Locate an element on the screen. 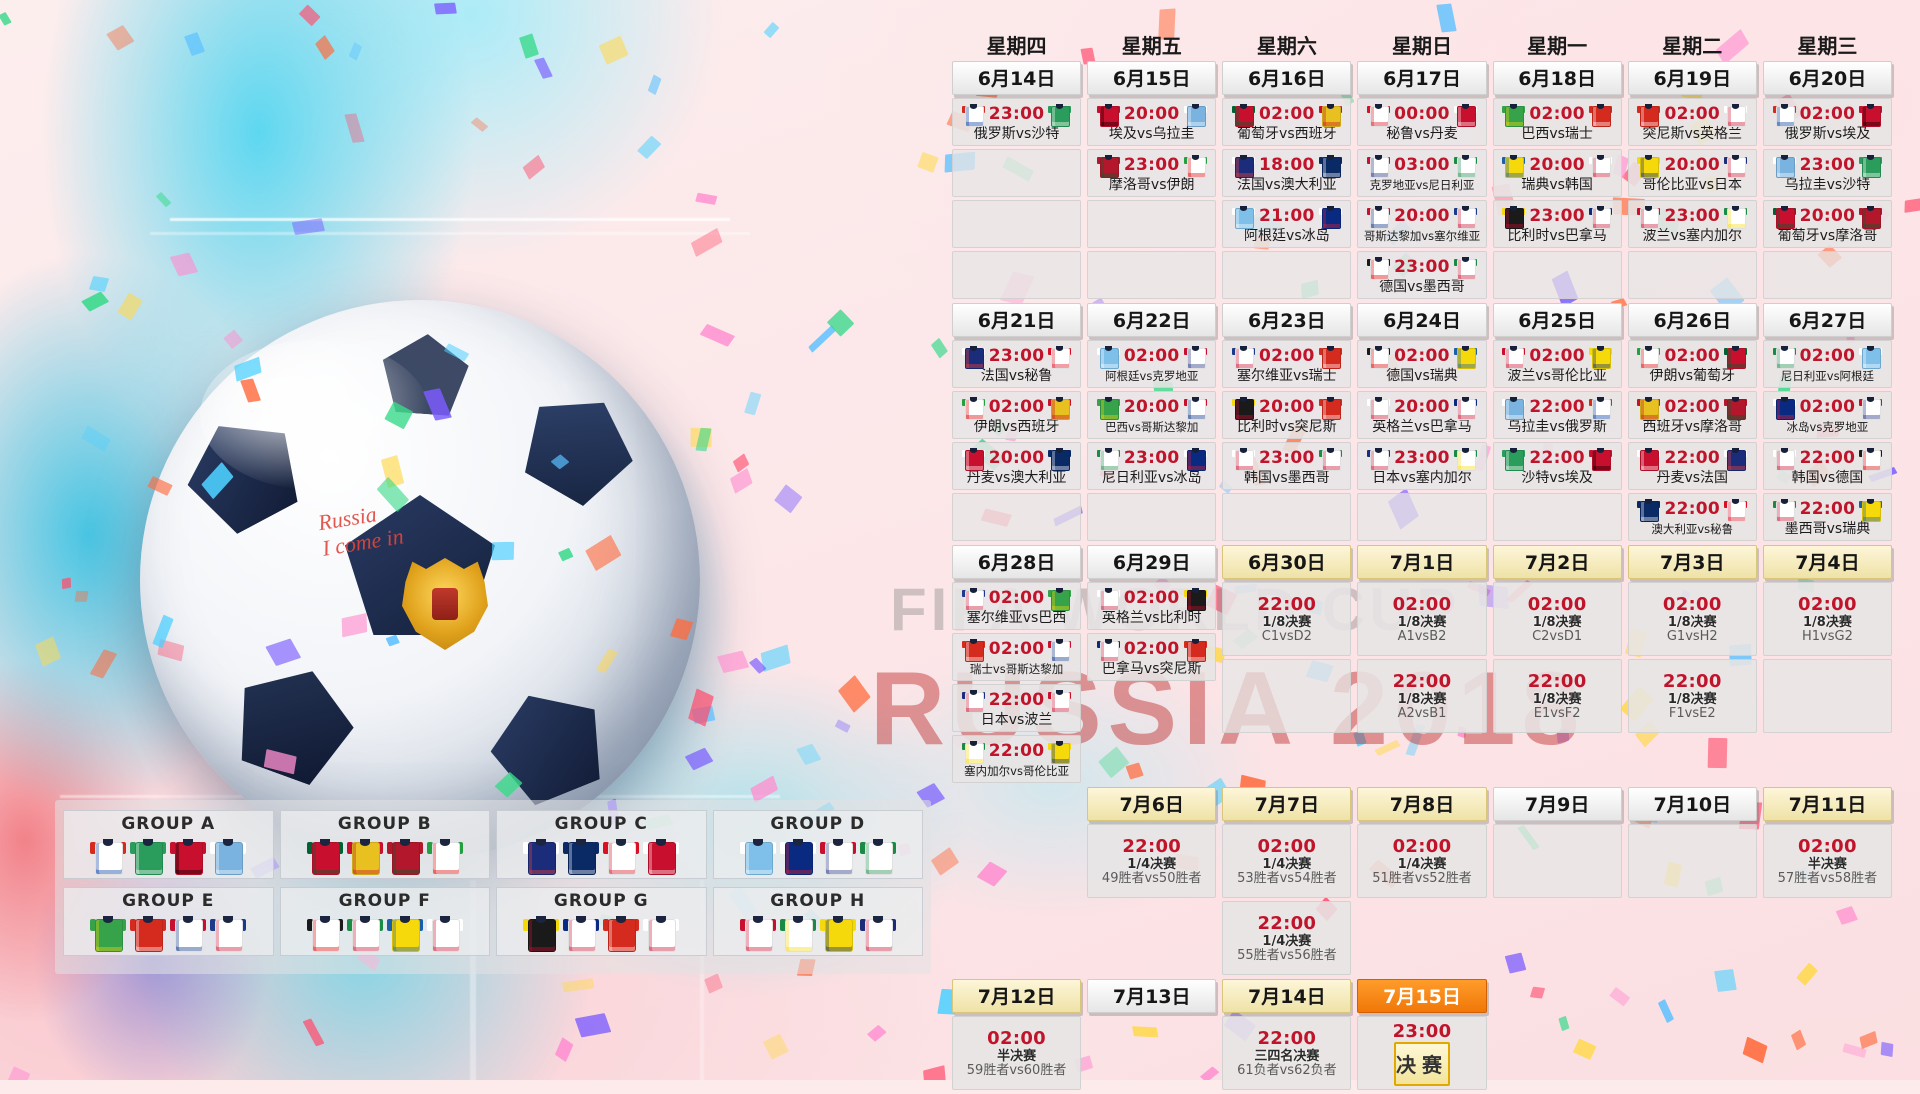 The height and width of the screenshot is (1094, 1920). match-cell: 20:00 哥伦比亚vs日本 is located at coordinates (1692, 173).